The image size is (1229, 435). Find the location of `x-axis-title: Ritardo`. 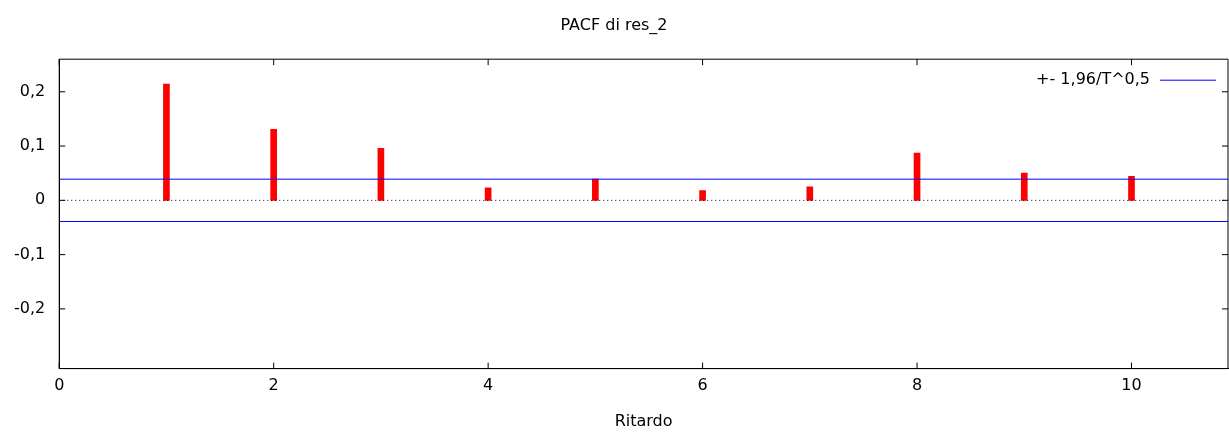

x-axis-title: Ritardo is located at coordinates (643, 420).